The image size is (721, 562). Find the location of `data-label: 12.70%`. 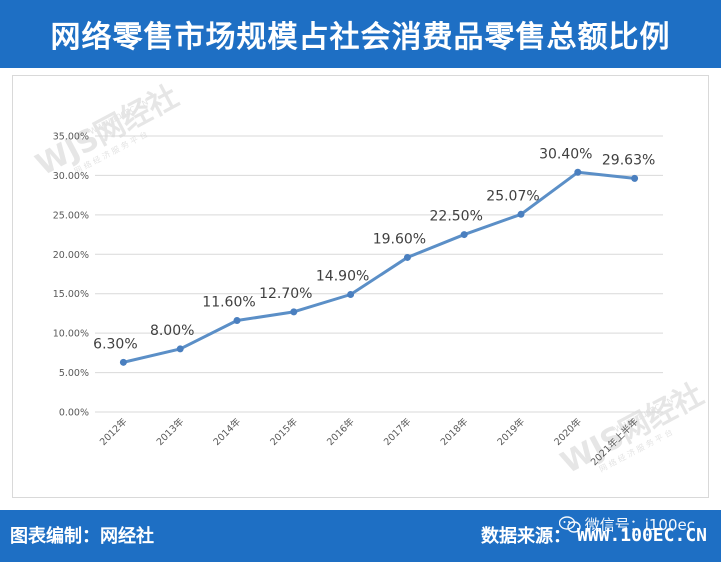

data-label: 12.70% is located at coordinates (285, 294).